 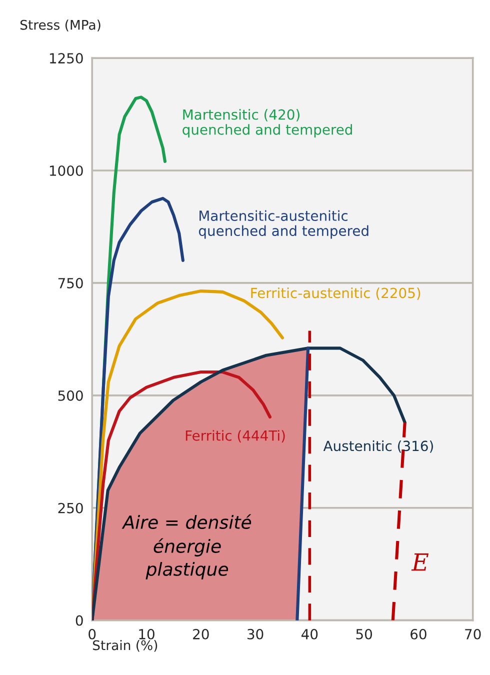 I want to click on x-tick-label: 0, so click(x=92, y=634).